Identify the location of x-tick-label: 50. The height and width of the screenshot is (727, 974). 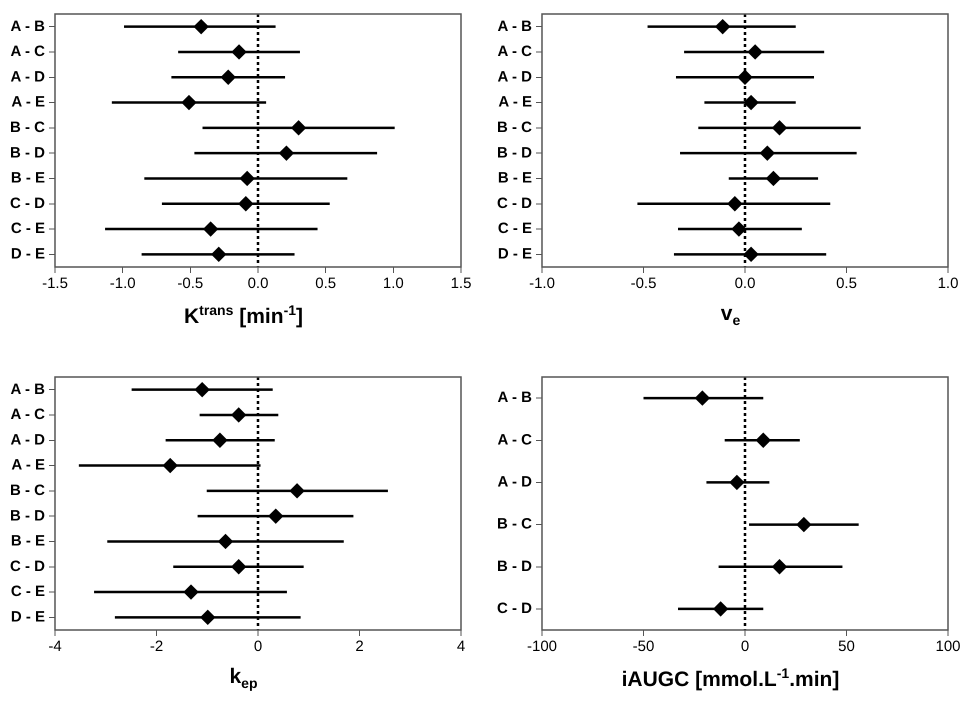
(846, 647).